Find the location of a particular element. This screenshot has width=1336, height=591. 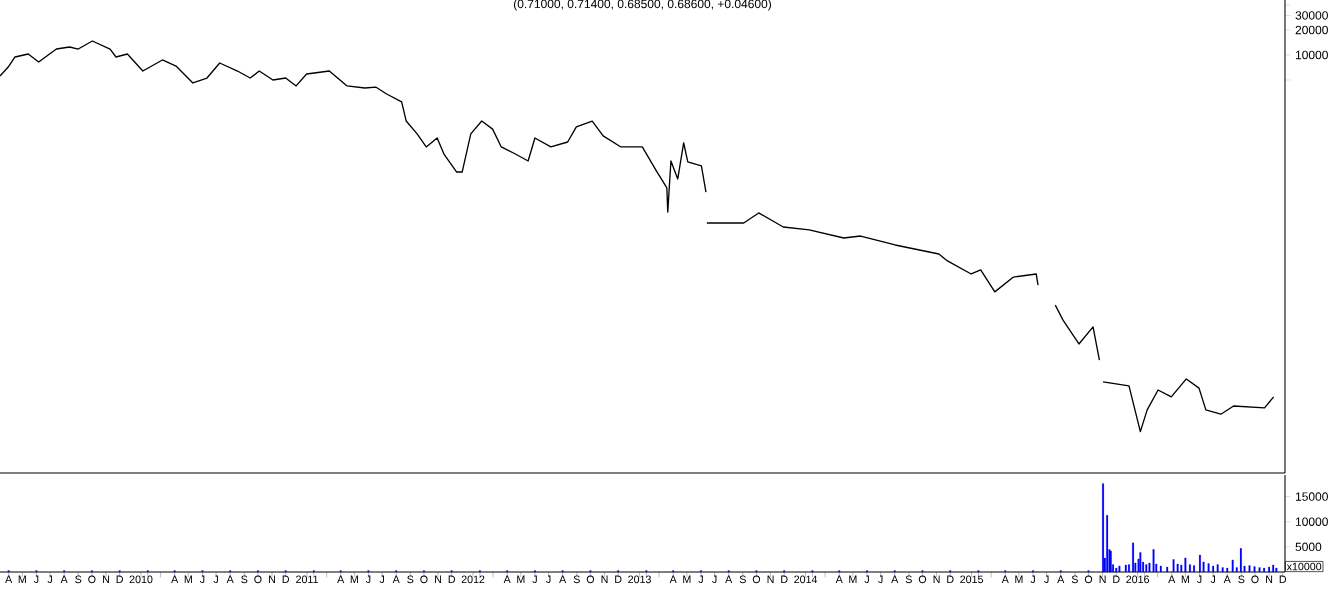

x-tick-label: 2014 is located at coordinates (806, 579).